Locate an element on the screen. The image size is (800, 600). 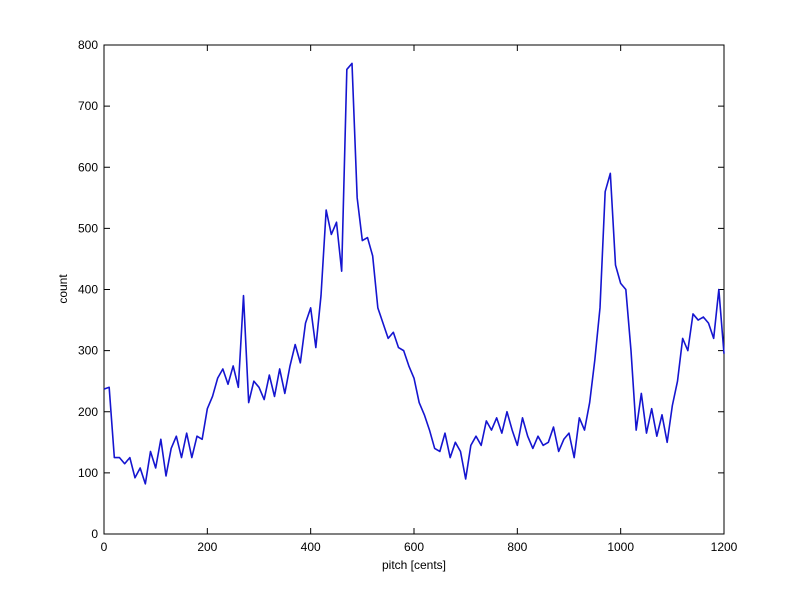
y-tick-label: 100 is located at coordinates (88, 473).